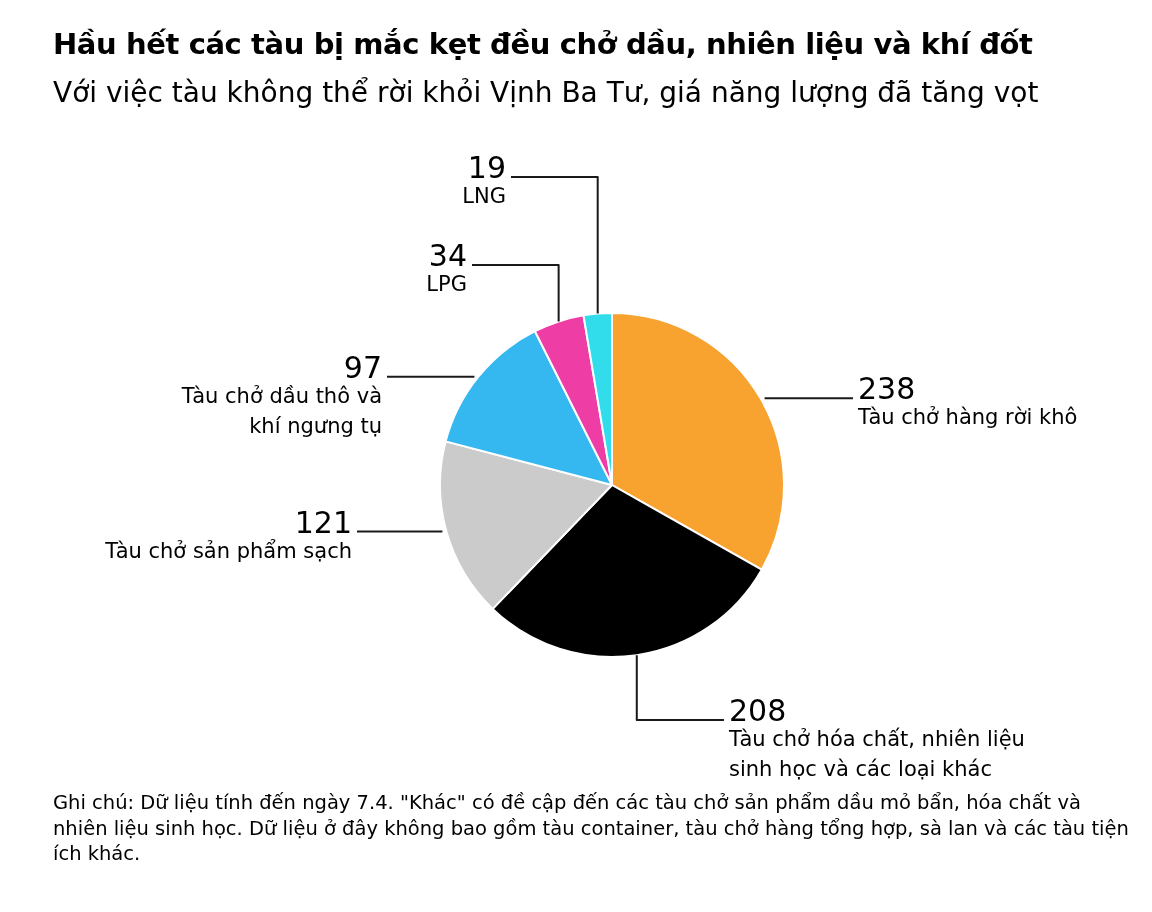 The image size is (1152, 912). Describe the element at coordinates (591, 828) in the screenshot. I see `text: Ghi chú: Dữ liệu tính đến ngày 7.4. "Khác" có đề cập đến các tàu chở sản phẩm dầu mỏ bẩn, hóa chất và nhiên liệu sinh học. Dữ liệu ở đây không bao gồm tàu container, tàu chở hàng tổng hợp, sà lan và các tàu tiện ích khác.` at that location.